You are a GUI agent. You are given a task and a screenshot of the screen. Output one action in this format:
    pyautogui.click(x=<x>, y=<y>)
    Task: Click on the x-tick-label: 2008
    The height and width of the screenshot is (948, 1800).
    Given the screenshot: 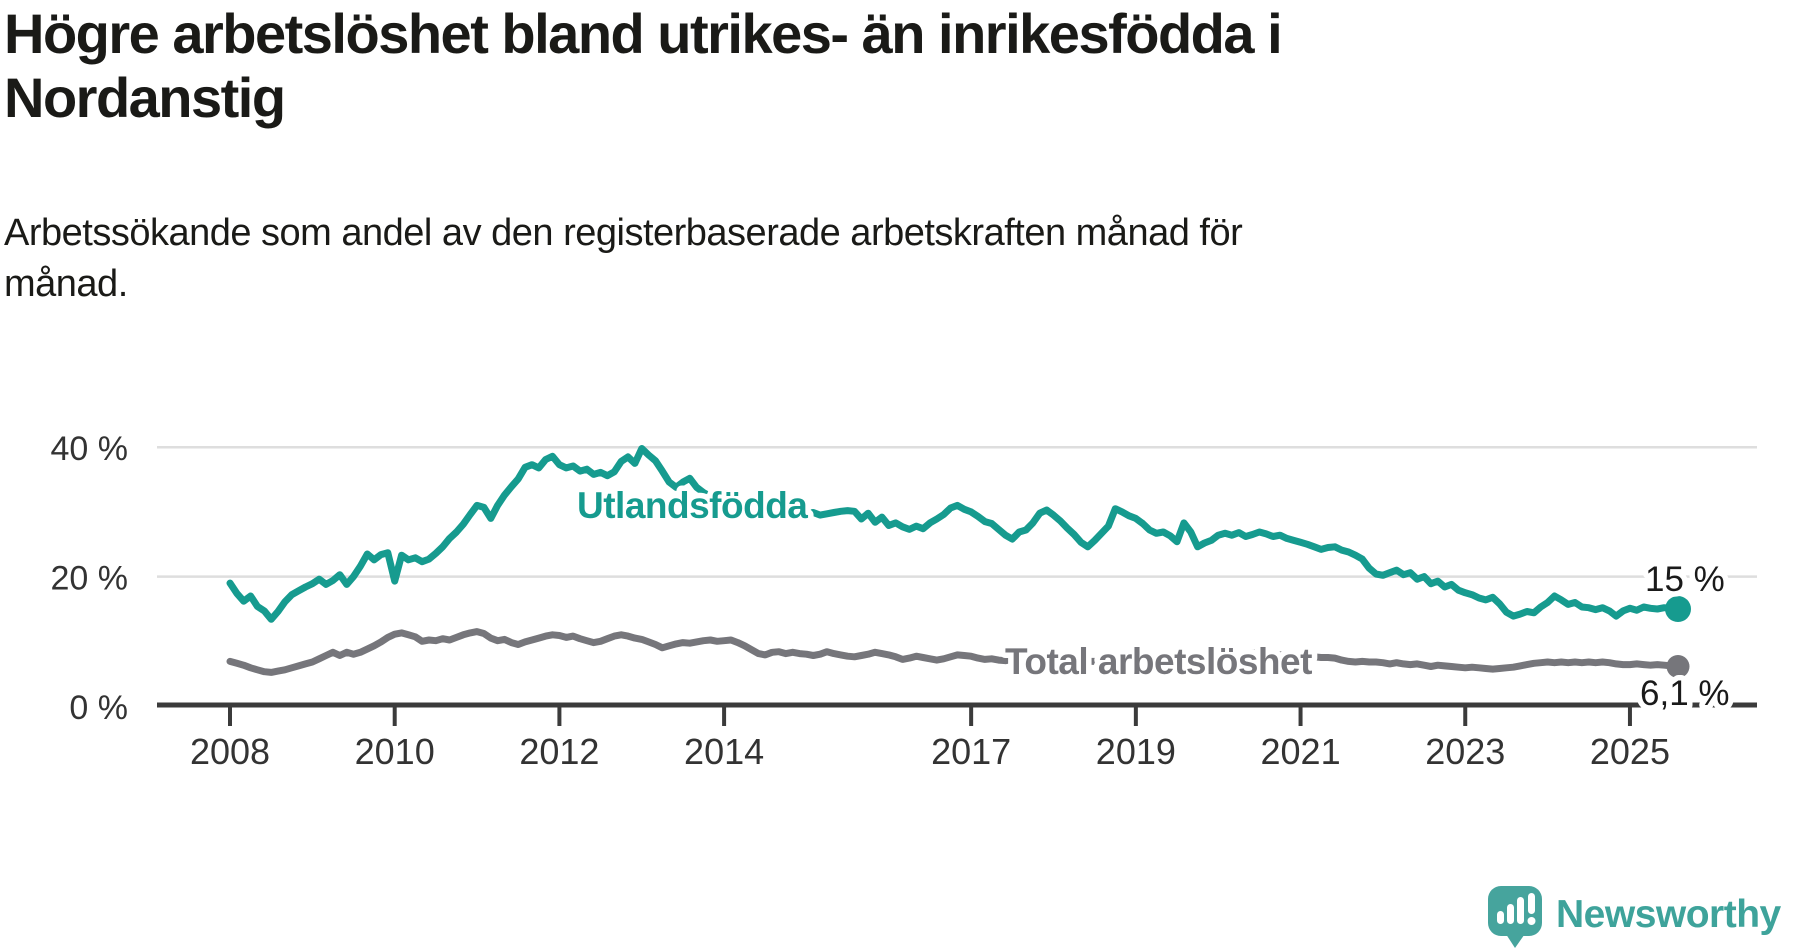 What is the action you would take?
    pyautogui.click(x=230, y=751)
    